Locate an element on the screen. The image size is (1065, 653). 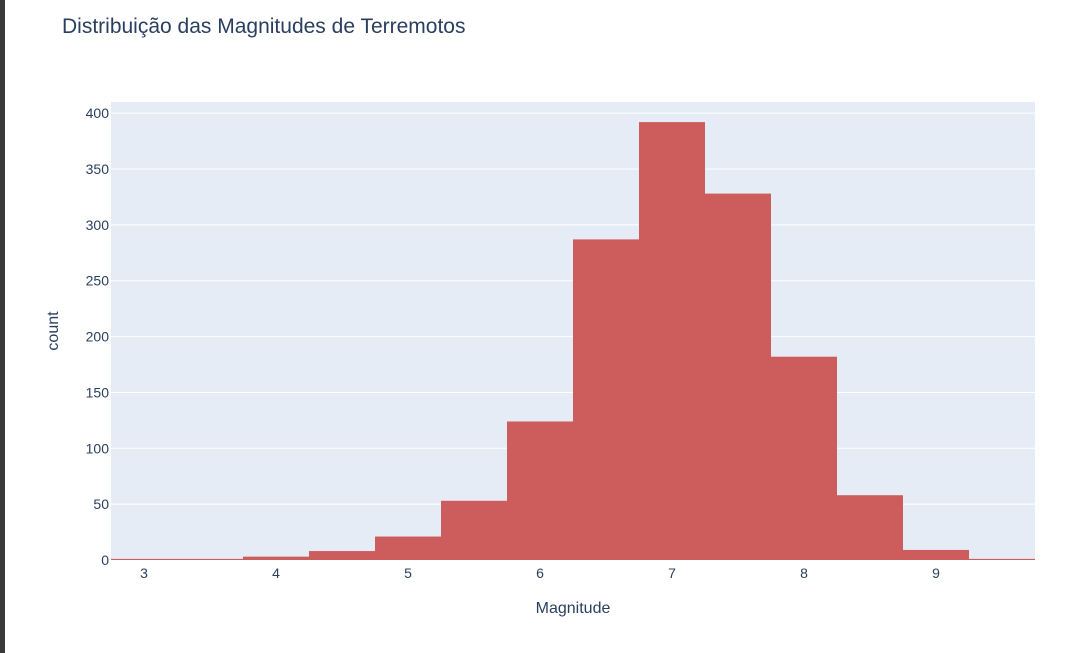
x-tick-label: 7 is located at coordinates (672, 573).